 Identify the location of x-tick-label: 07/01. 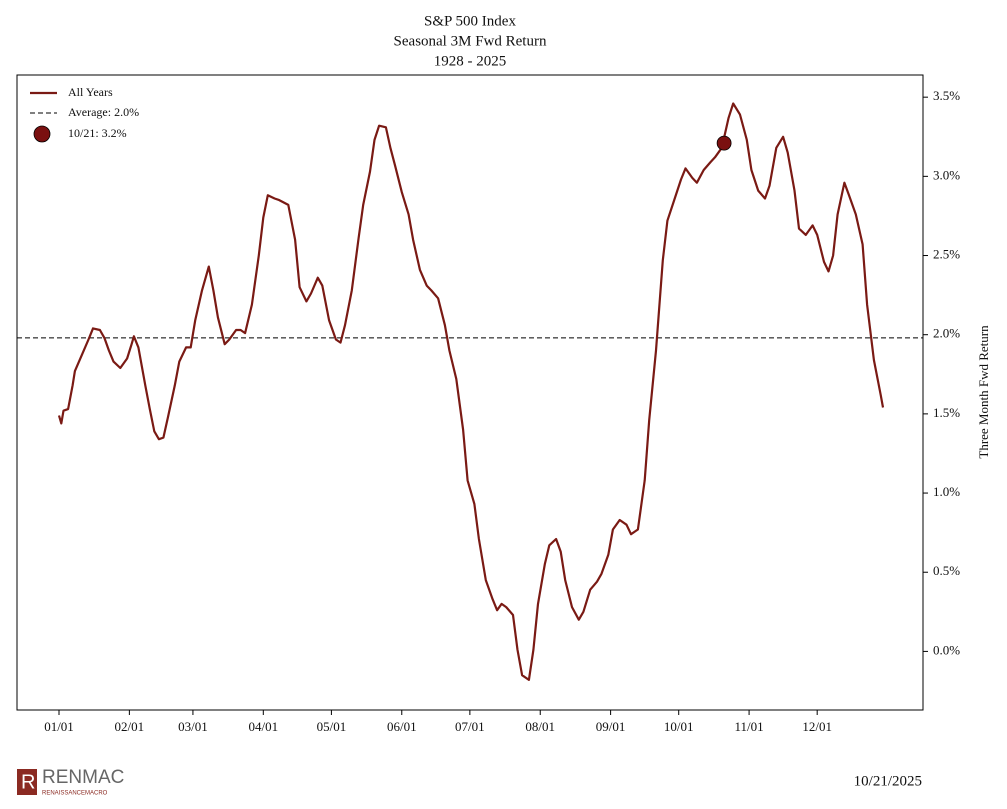
(470, 726).